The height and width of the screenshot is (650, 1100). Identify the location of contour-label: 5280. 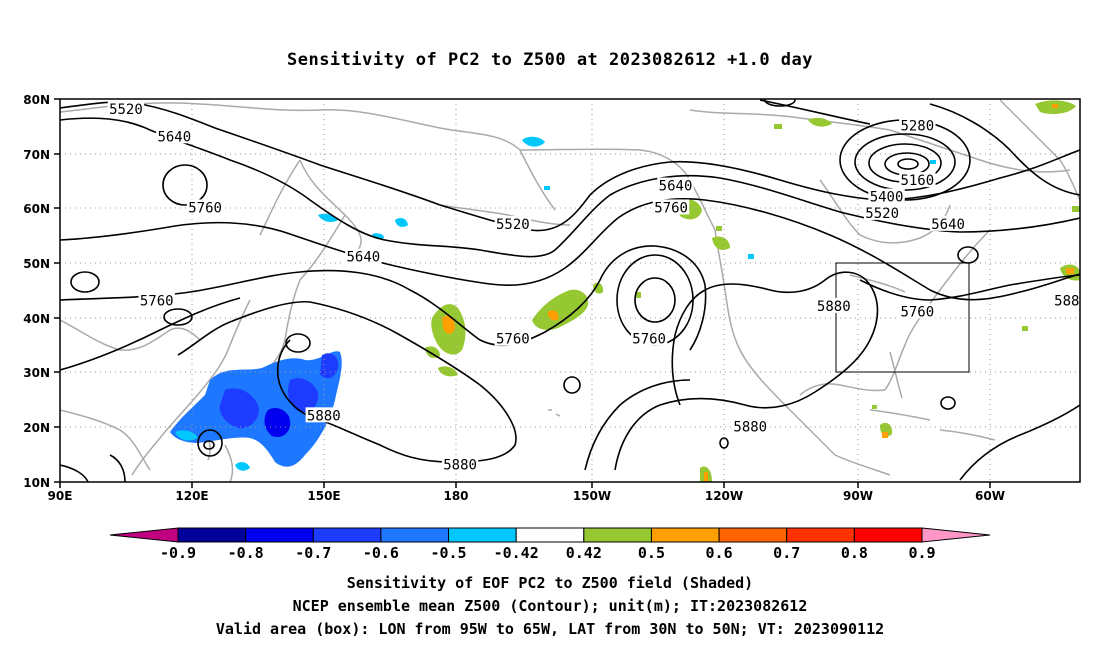
(917, 126).